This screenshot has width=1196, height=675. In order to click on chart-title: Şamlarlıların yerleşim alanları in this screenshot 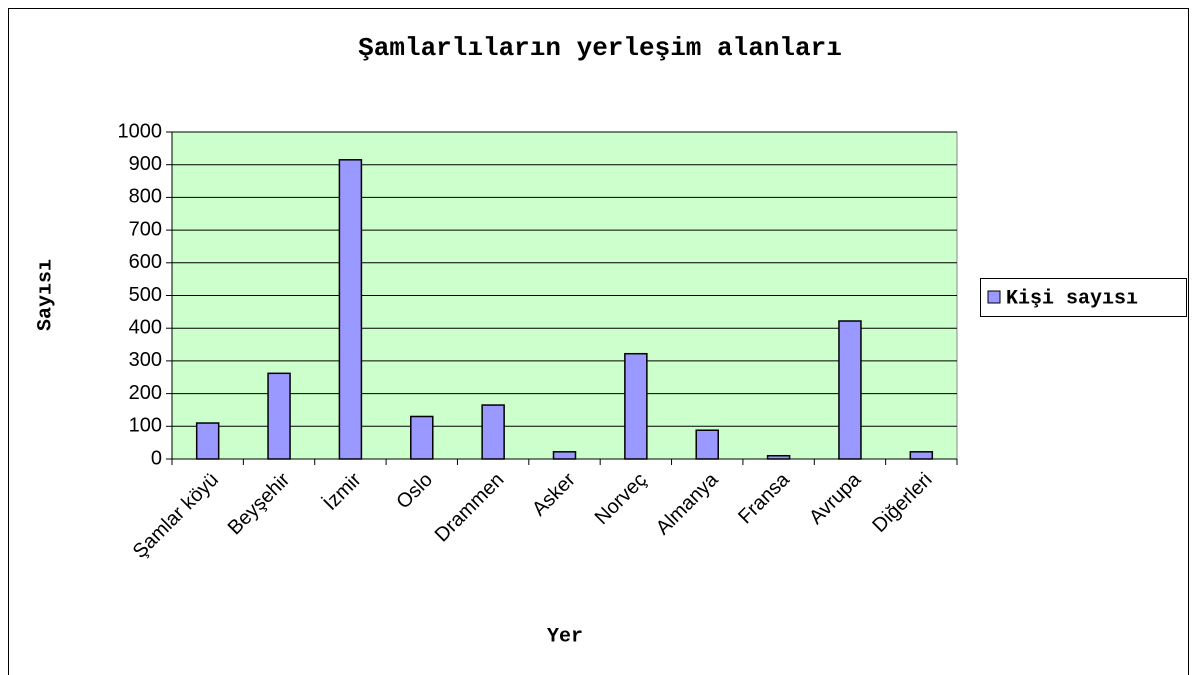, I will do `click(600, 48)`.